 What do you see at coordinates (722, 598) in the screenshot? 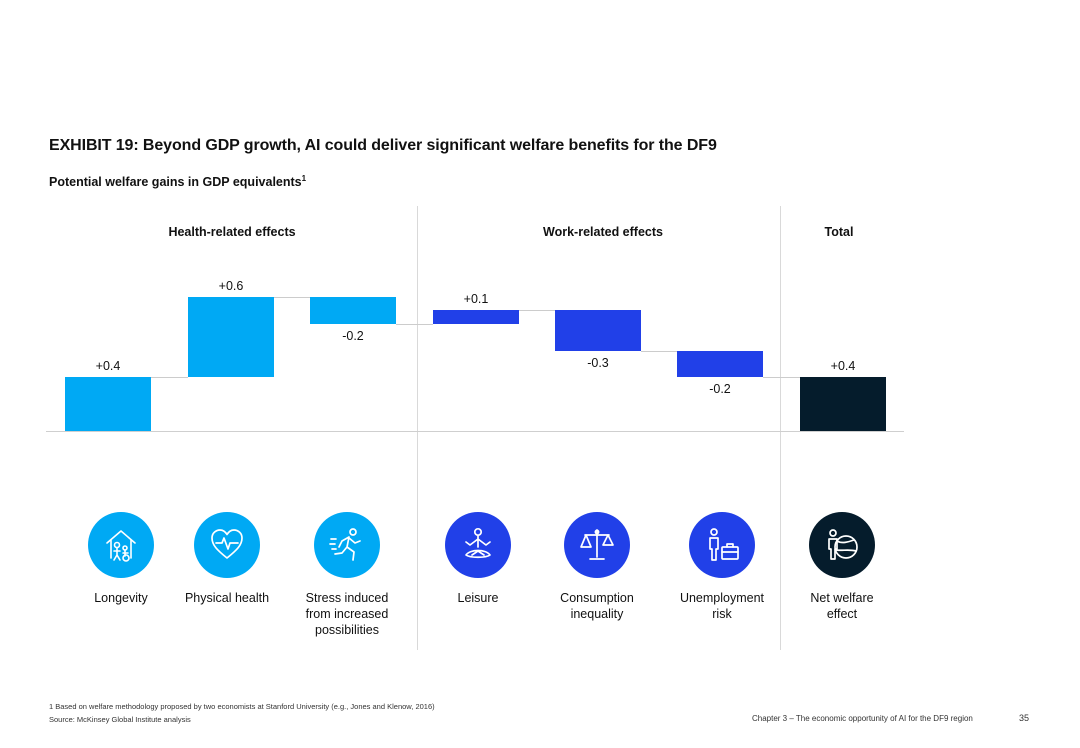
I see `category-label-line: Unemployment` at bounding box center [722, 598].